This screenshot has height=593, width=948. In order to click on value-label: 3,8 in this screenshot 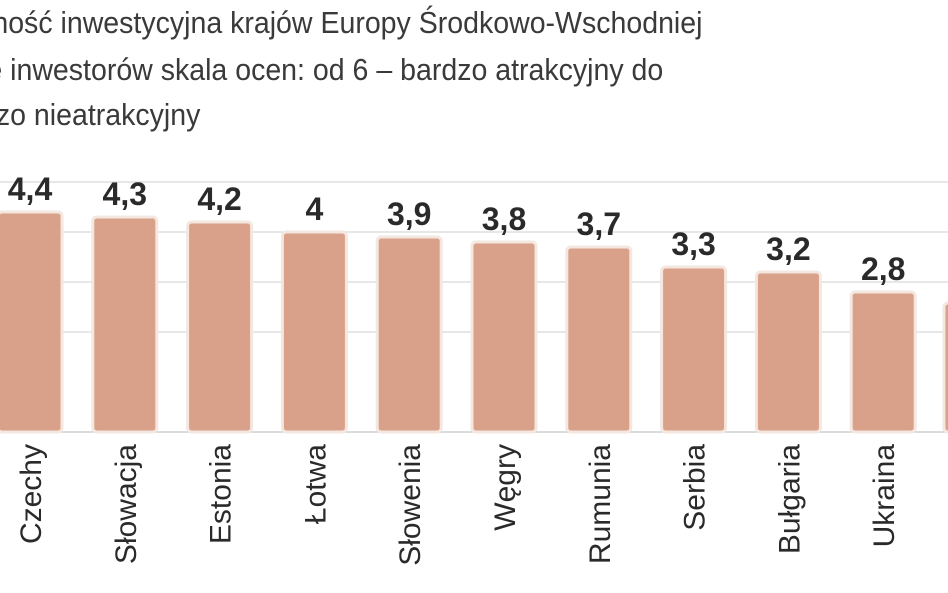, I will do `click(504, 219)`.